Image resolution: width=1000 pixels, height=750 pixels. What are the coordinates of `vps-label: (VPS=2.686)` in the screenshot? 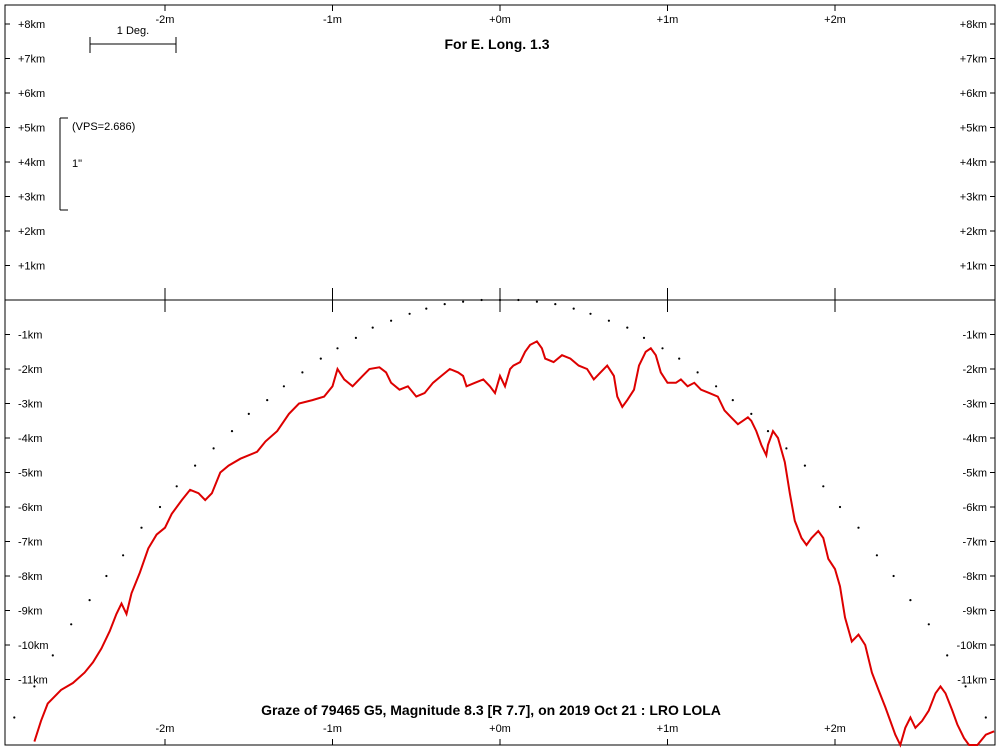 It's located at (103, 127).